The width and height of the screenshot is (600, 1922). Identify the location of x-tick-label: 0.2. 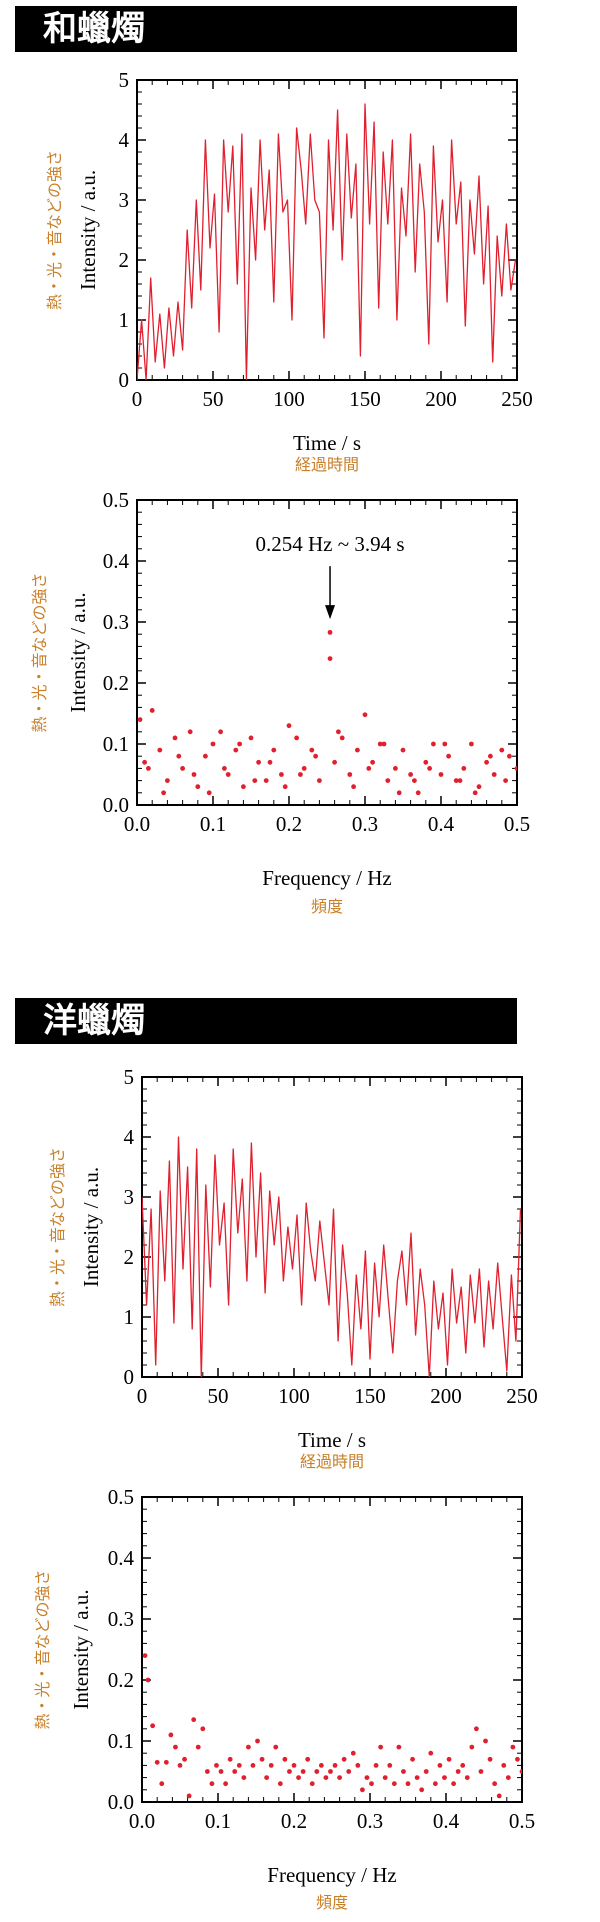
(289, 824).